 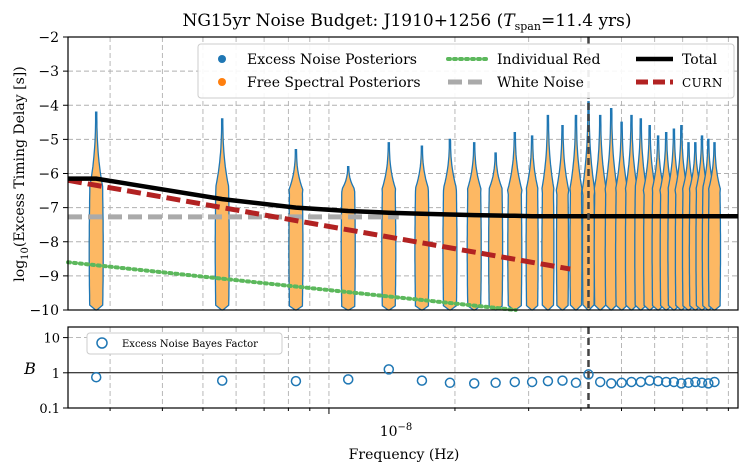 I want to click on x-axis-label: Frequency (Hz), so click(x=404, y=455).